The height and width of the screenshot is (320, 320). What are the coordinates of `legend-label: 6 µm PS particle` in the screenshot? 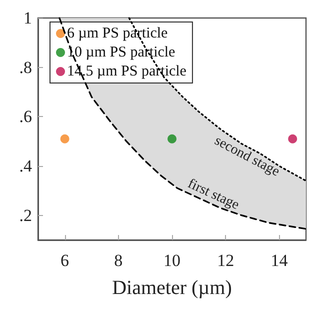 It's located at (117, 34).